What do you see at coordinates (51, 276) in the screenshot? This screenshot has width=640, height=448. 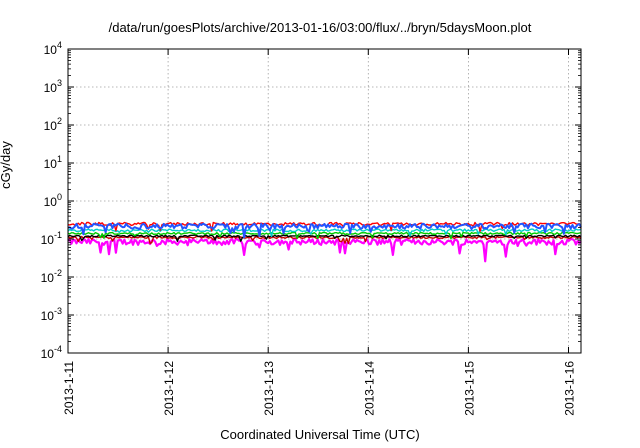 I see `y-tick-label: 10⁻²` at bounding box center [51, 276].